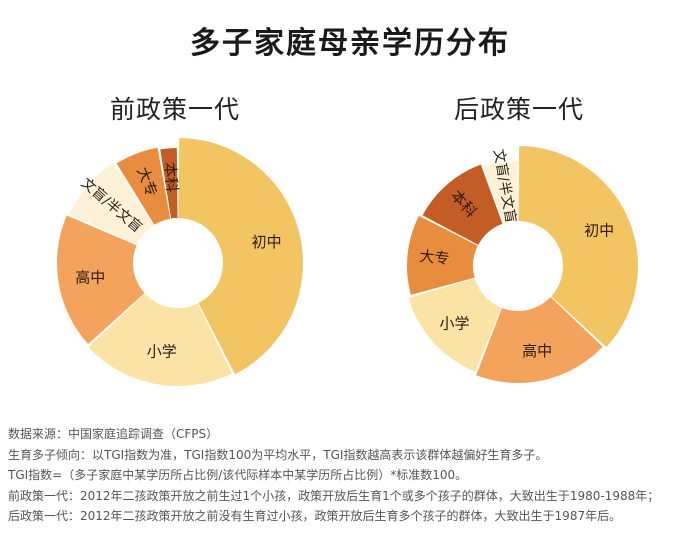  I want to click on footnote-source: 数据来源：中国家庭追踪调查（CFPS）, so click(113, 434).